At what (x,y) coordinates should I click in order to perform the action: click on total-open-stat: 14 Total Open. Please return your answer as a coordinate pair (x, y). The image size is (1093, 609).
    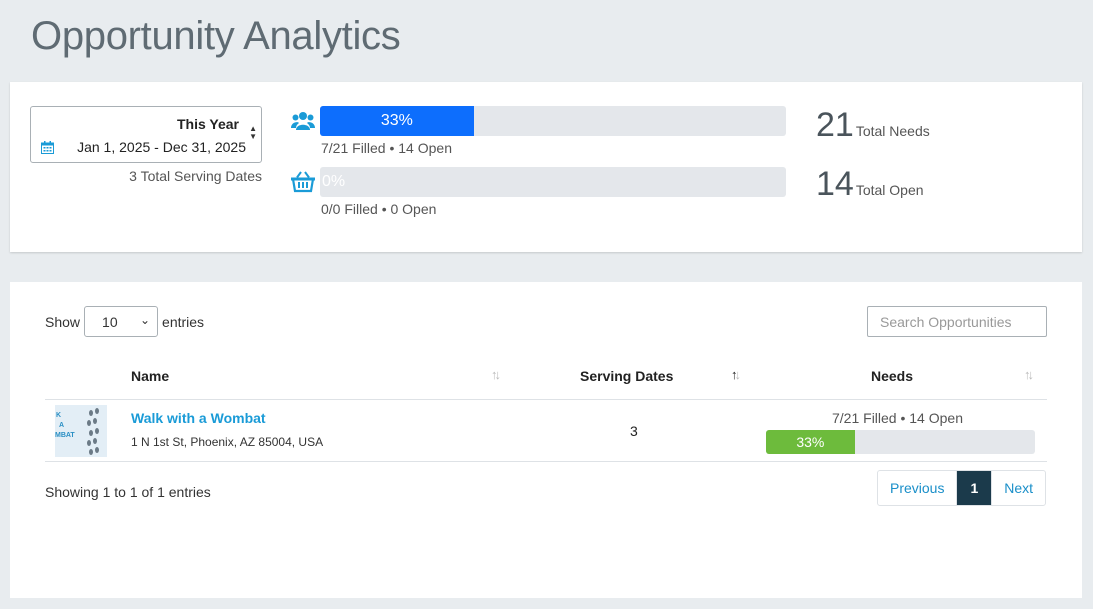
    Looking at the image, I should click on (870, 184).